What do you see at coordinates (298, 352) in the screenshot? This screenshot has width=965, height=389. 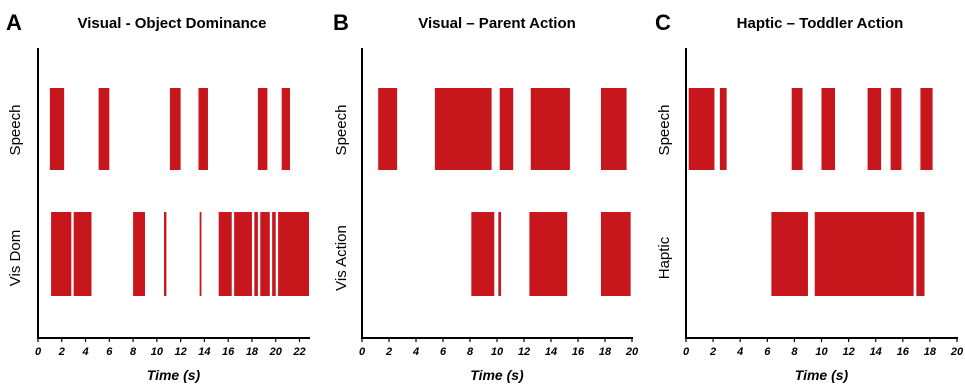 I see `x-tick-label: 22` at bounding box center [298, 352].